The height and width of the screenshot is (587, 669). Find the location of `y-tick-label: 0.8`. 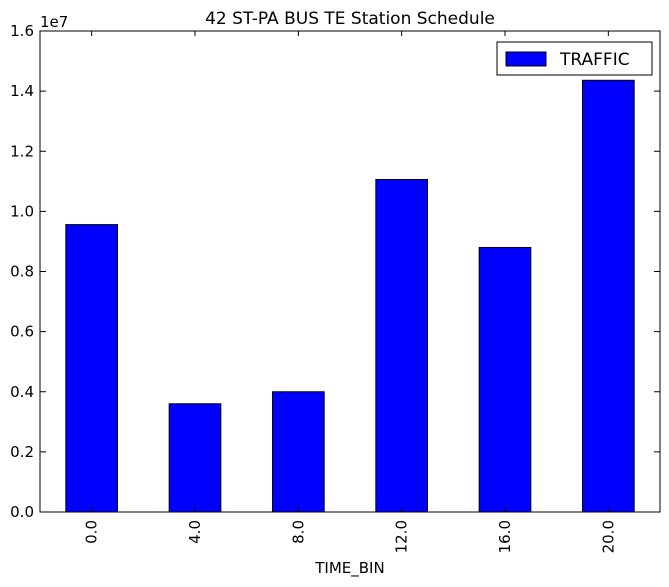

y-tick-label: 0.8 is located at coordinates (22, 272).